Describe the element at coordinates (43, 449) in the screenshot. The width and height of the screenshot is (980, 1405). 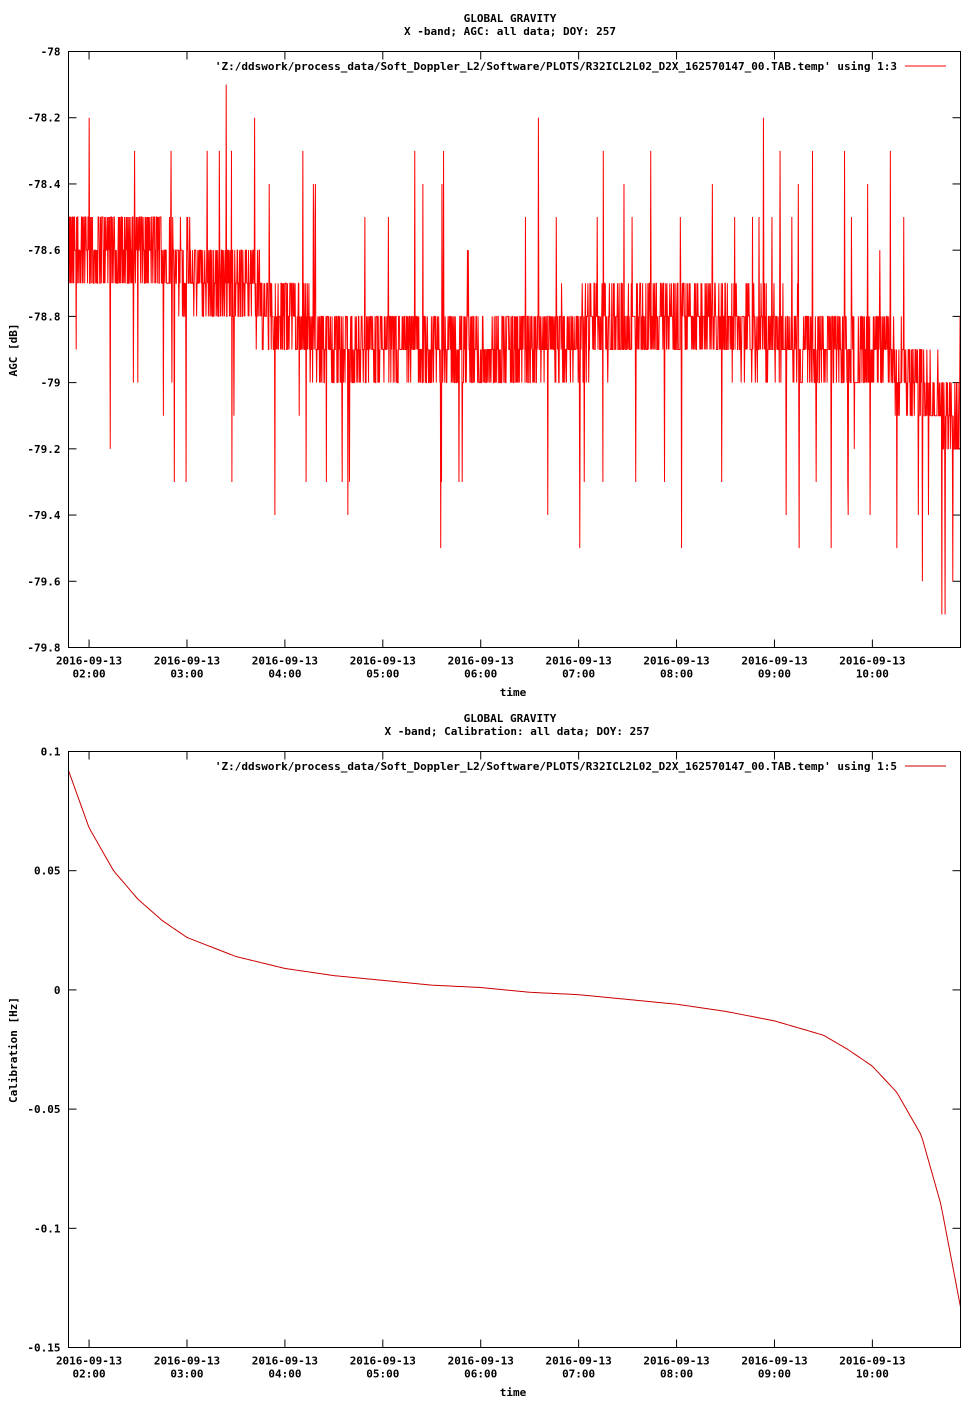
I see `y-tick-label: -79.2` at that location.